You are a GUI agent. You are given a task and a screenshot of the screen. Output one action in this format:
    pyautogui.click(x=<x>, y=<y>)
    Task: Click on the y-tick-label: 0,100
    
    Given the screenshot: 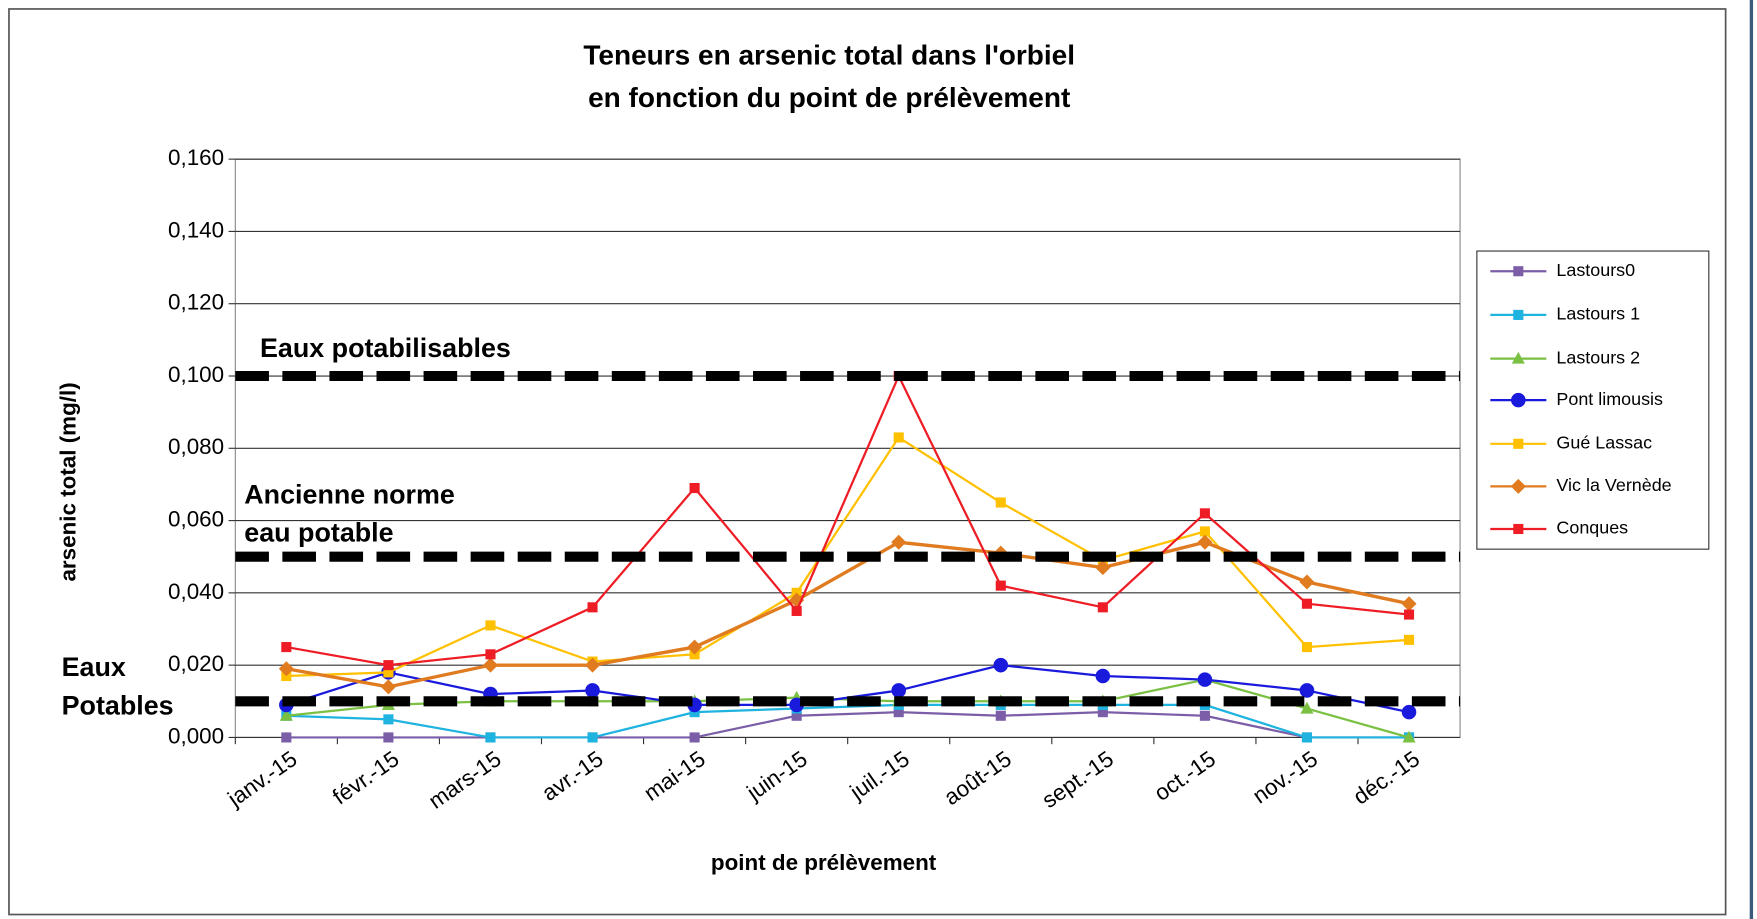 What is the action you would take?
    pyautogui.click(x=196, y=374)
    